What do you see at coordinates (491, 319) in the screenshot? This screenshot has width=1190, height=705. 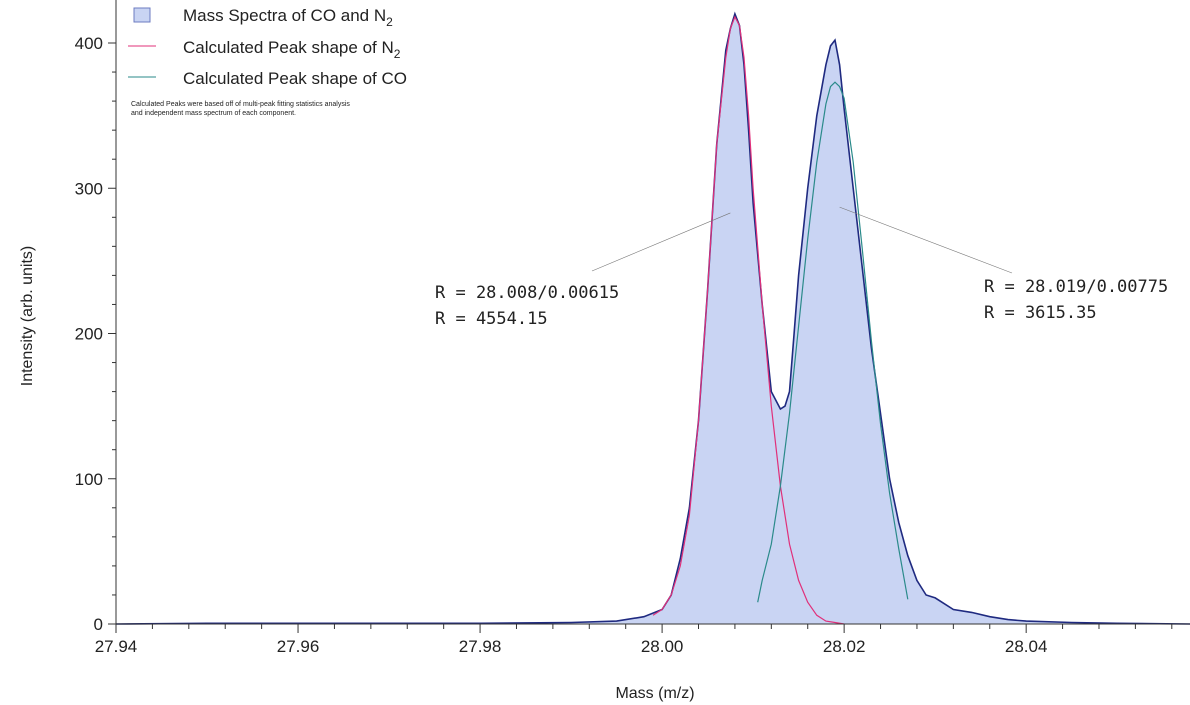 I see `annotation-text-line-2: R = 4554.15` at bounding box center [491, 319].